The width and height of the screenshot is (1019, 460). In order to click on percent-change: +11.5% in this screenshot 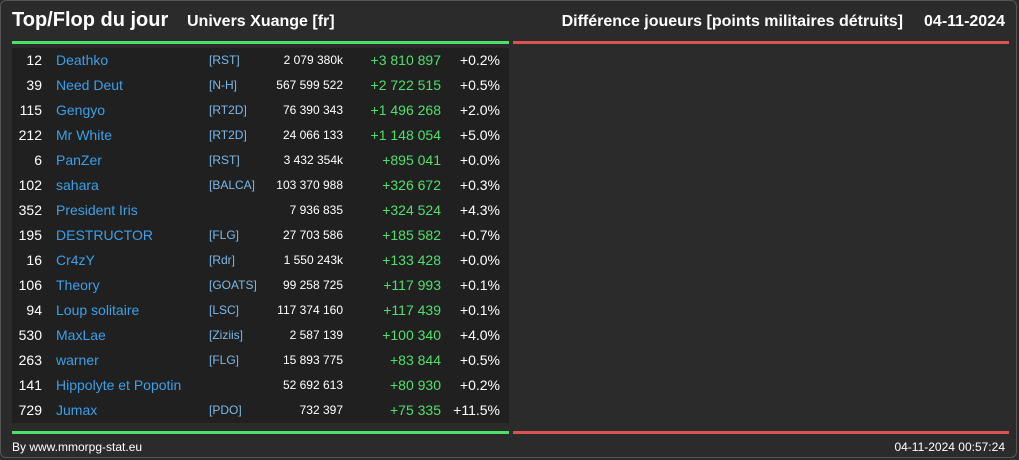, I will do `click(476, 410)`.